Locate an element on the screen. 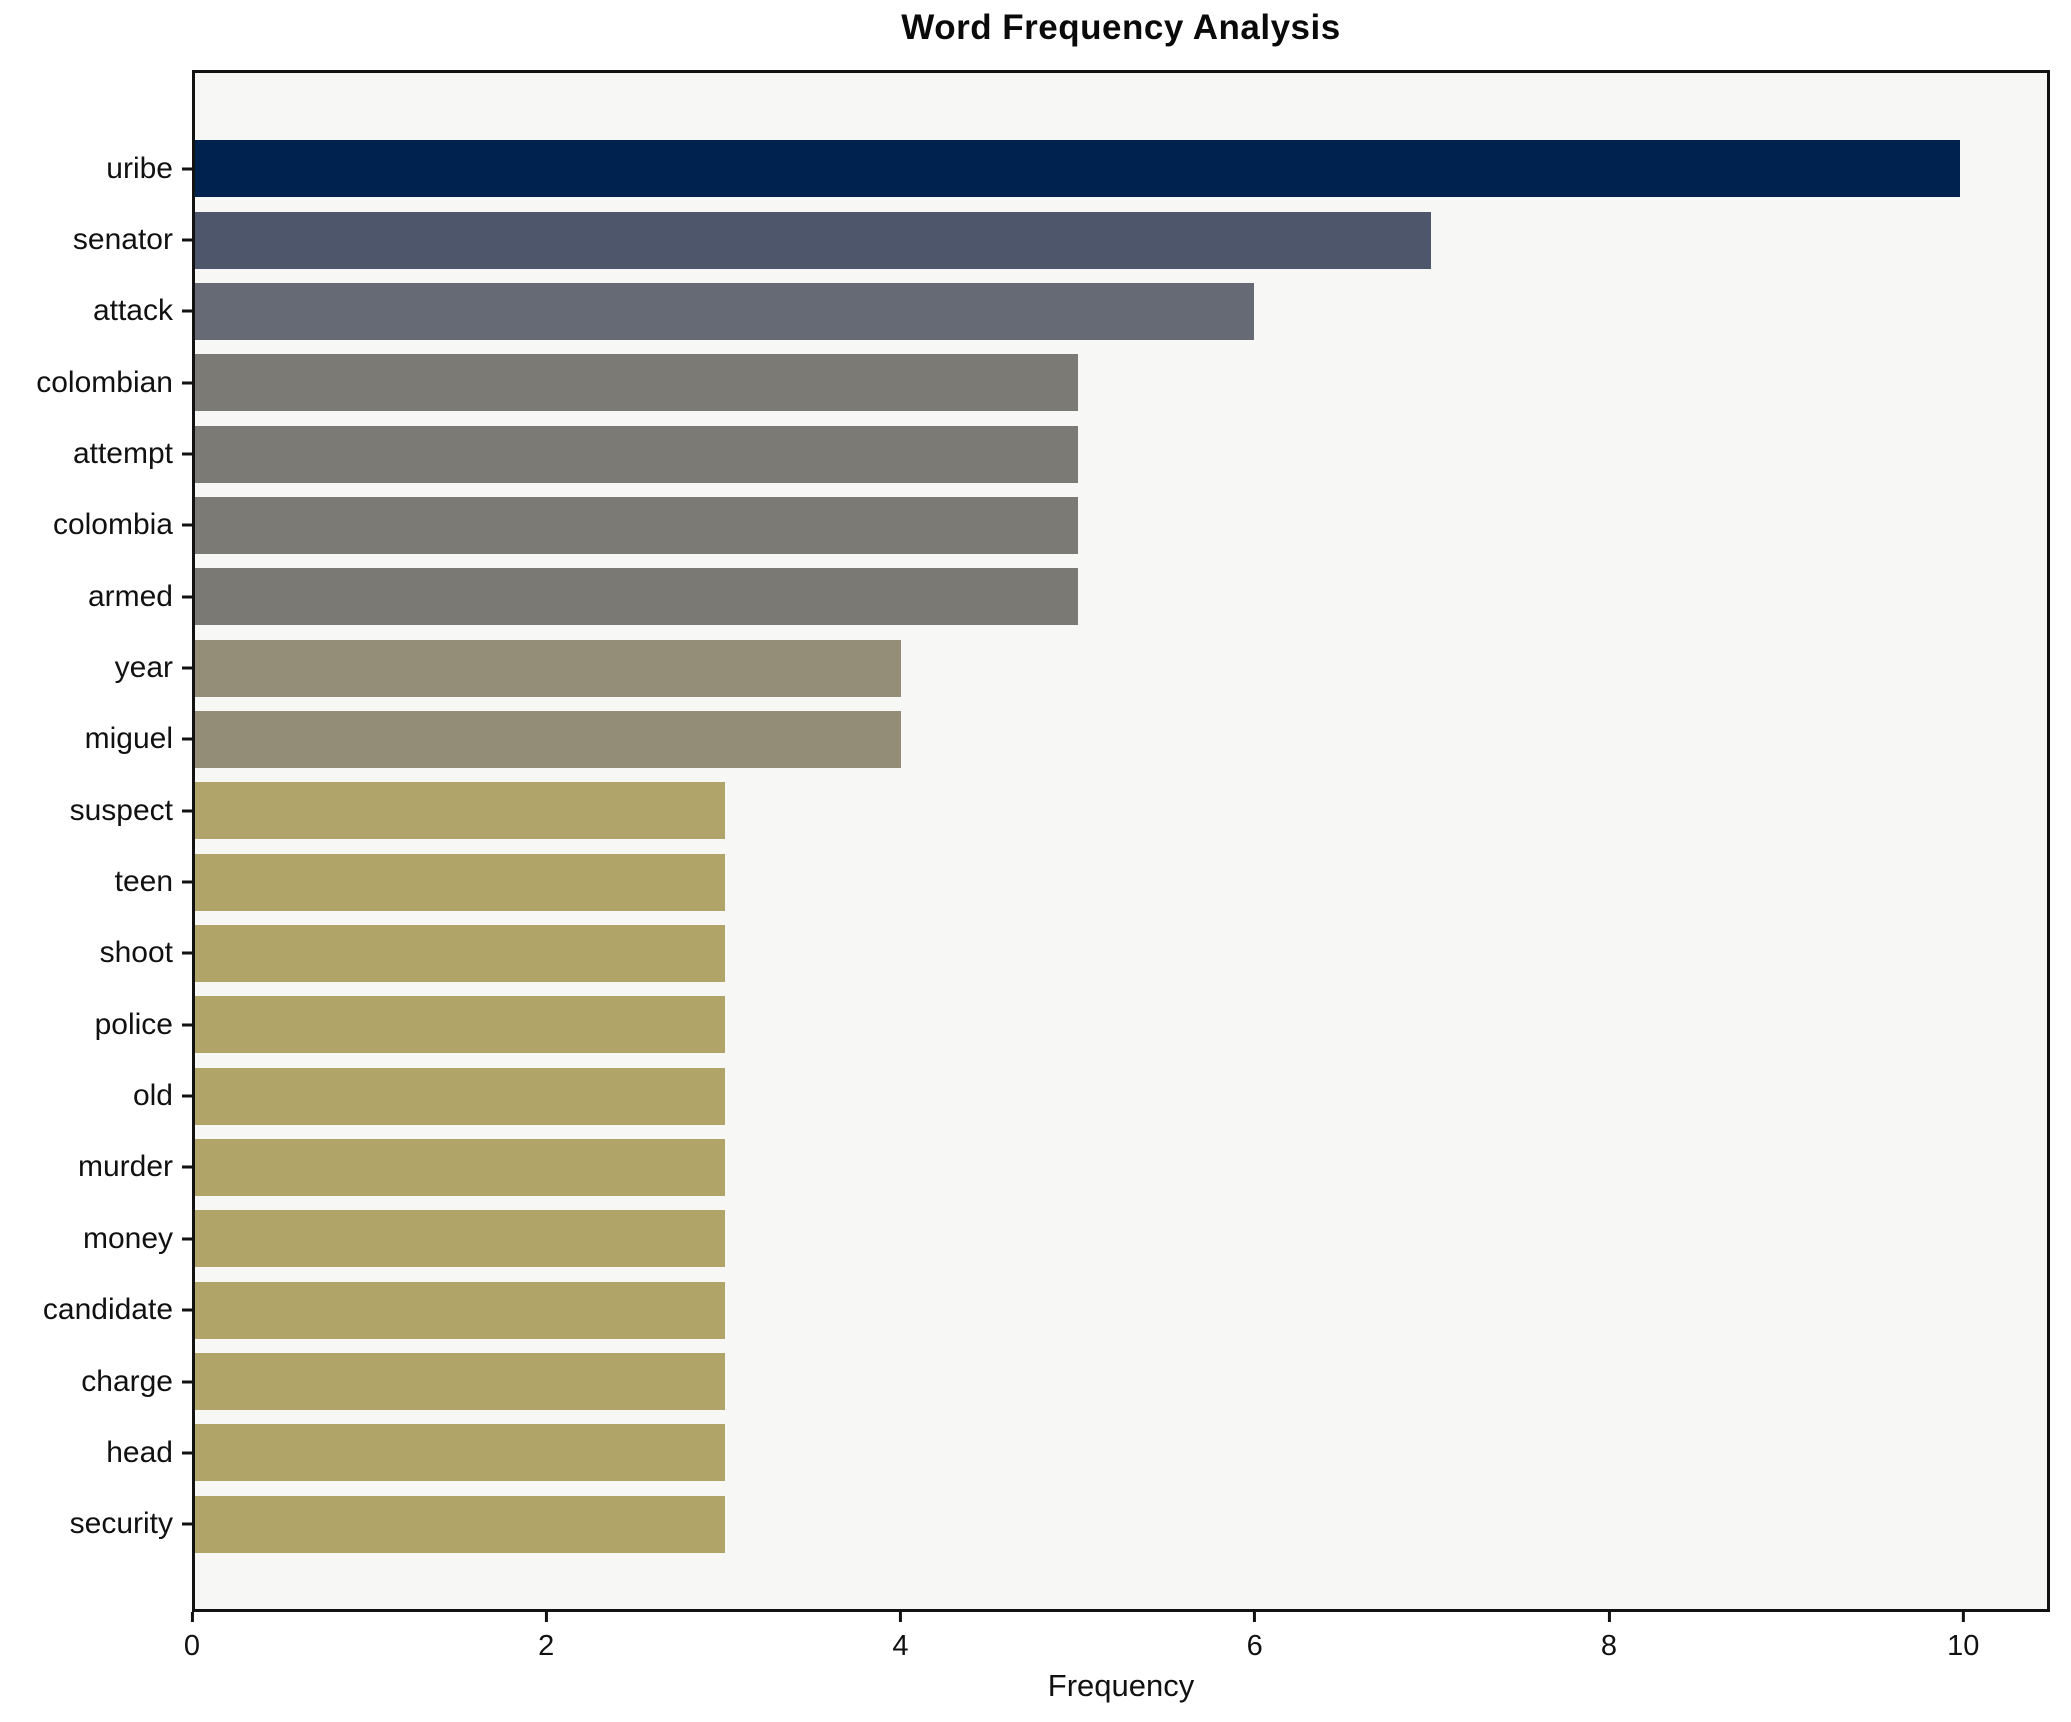  y-axis-label-charge: charge is located at coordinates (127, 1381).